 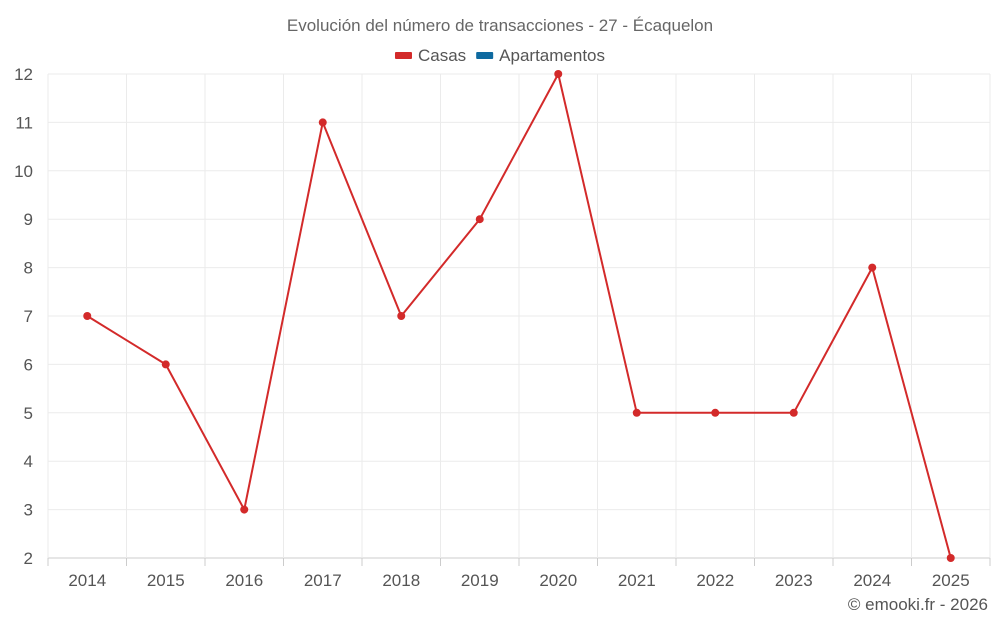 What do you see at coordinates (244, 580) in the screenshot?
I see `x-tick-label: 2016` at bounding box center [244, 580].